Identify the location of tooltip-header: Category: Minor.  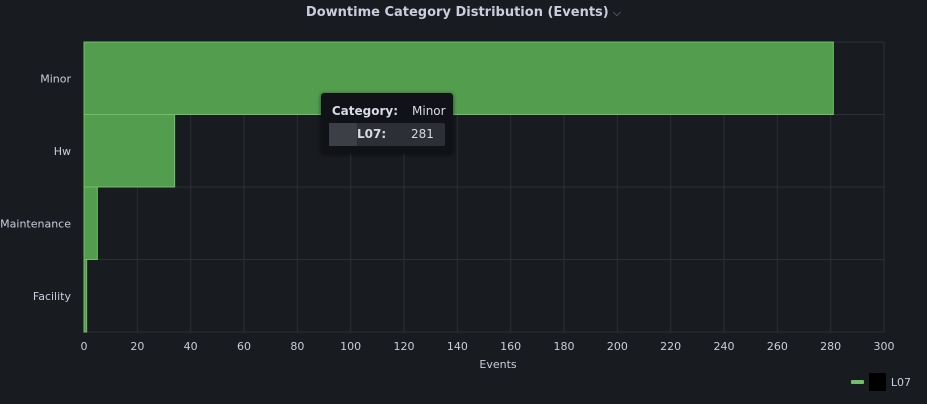
(387, 112).